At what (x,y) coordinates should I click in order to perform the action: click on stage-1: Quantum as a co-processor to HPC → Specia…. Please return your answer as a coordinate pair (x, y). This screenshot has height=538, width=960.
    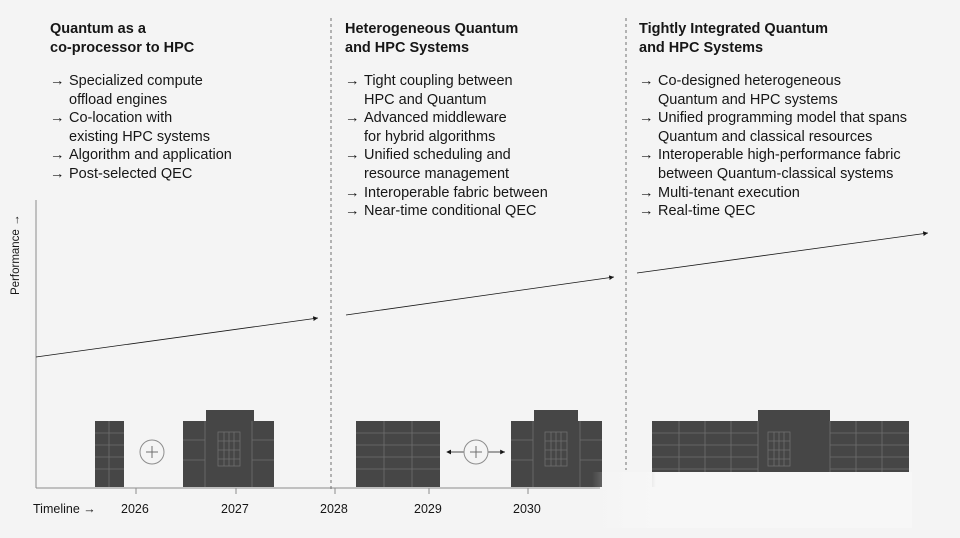
    Looking at the image, I should click on (185, 102).